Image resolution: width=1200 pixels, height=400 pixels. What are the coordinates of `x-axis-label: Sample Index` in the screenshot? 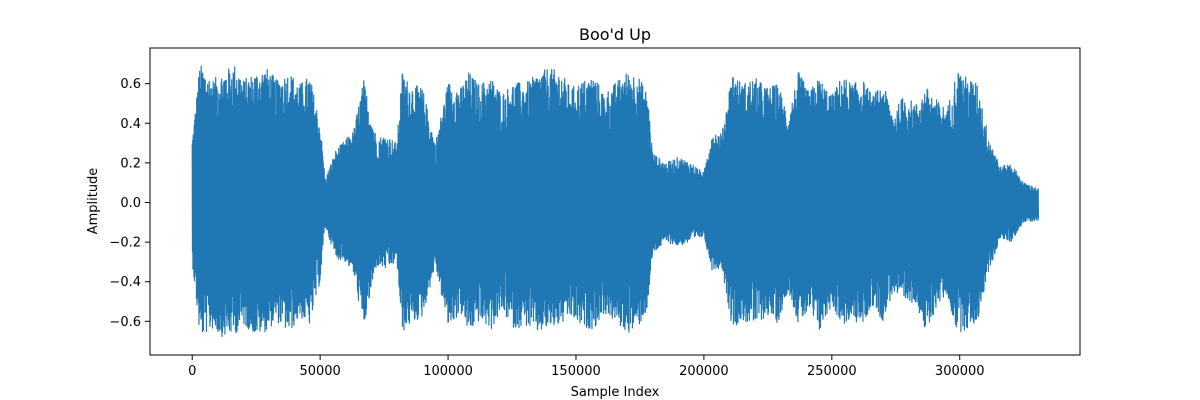 It's located at (615, 392).